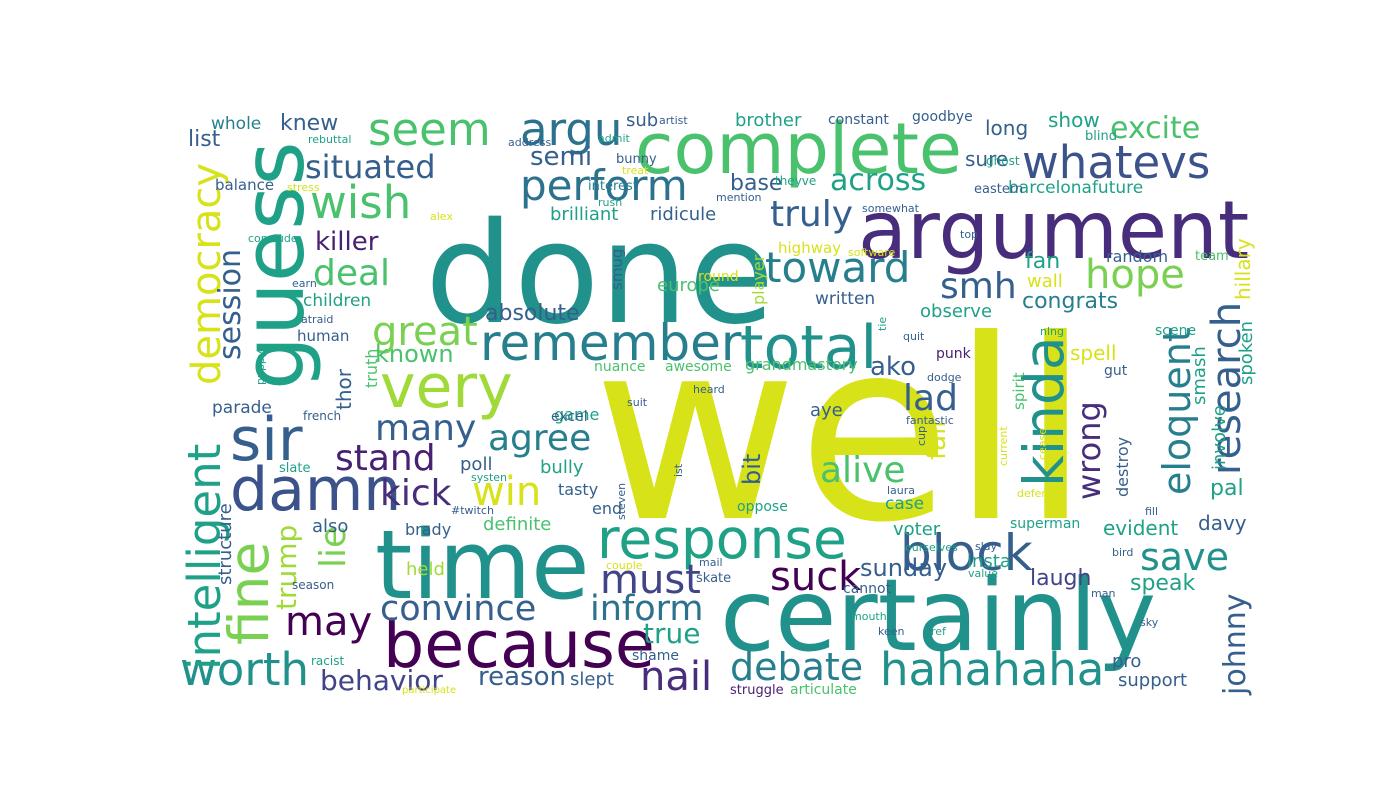 Image resolution: width=1400 pixels, height=800 pixels. Describe the element at coordinates (360, 202) in the screenshot. I see `word-wish: wish` at that location.